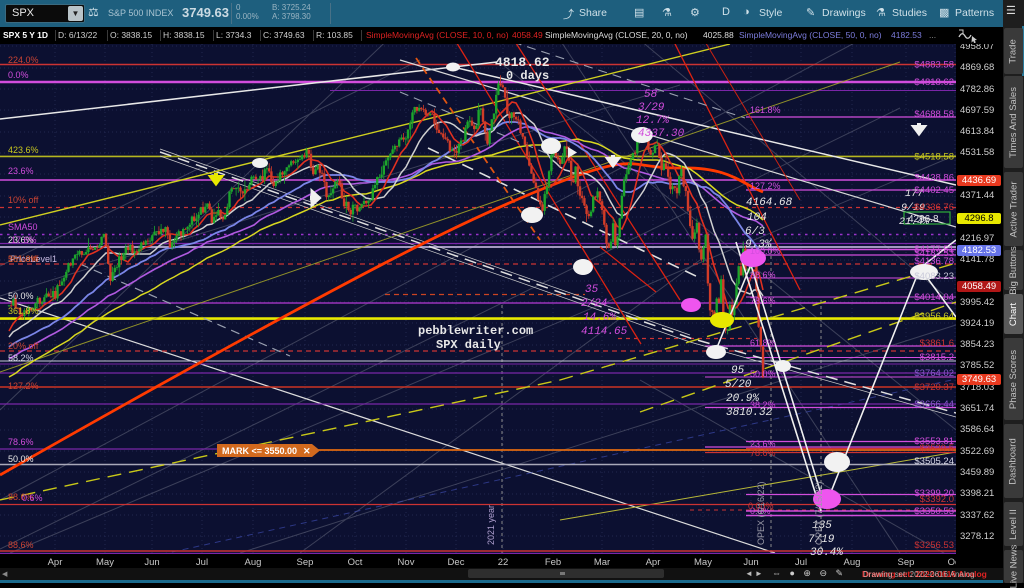 This screenshot has width=1024, height=588. I want to click on svg-text: pebblewriter.com, so click(475, 331).